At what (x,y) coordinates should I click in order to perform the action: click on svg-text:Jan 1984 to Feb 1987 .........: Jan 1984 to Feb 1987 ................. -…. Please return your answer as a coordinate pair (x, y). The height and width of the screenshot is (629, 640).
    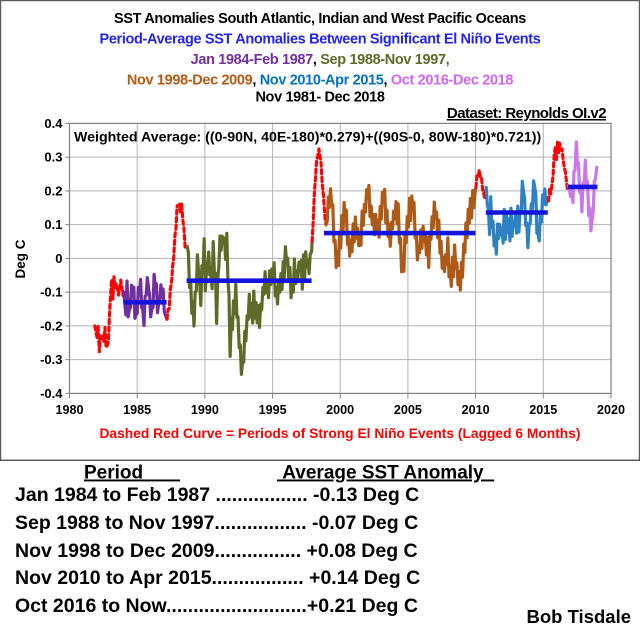
    Looking at the image, I should click on (217, 495).